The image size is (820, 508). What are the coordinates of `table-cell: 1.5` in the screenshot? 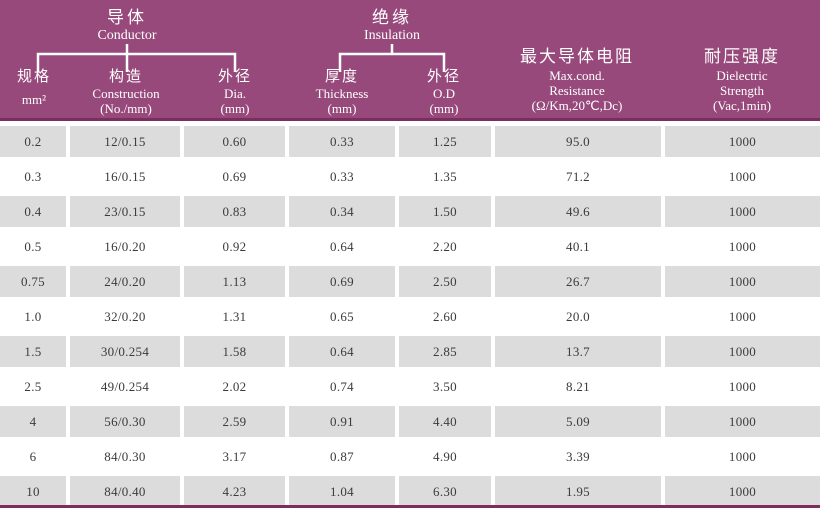 It's located at (33, 351).